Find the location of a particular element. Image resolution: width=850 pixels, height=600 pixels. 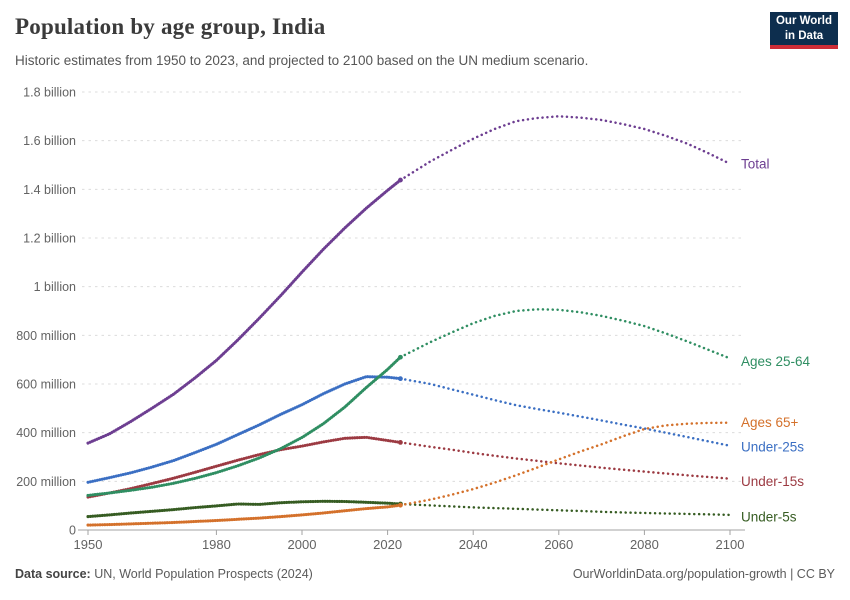

y-tick-label: 1 billion is located at coordinates (55, 287).